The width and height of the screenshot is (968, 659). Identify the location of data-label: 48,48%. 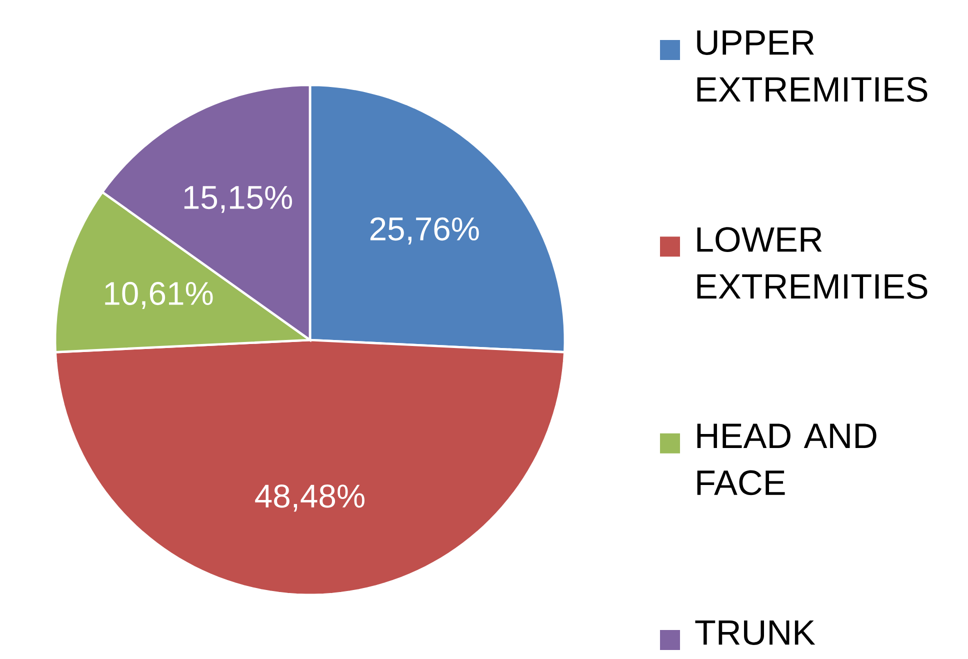
(309, 498).